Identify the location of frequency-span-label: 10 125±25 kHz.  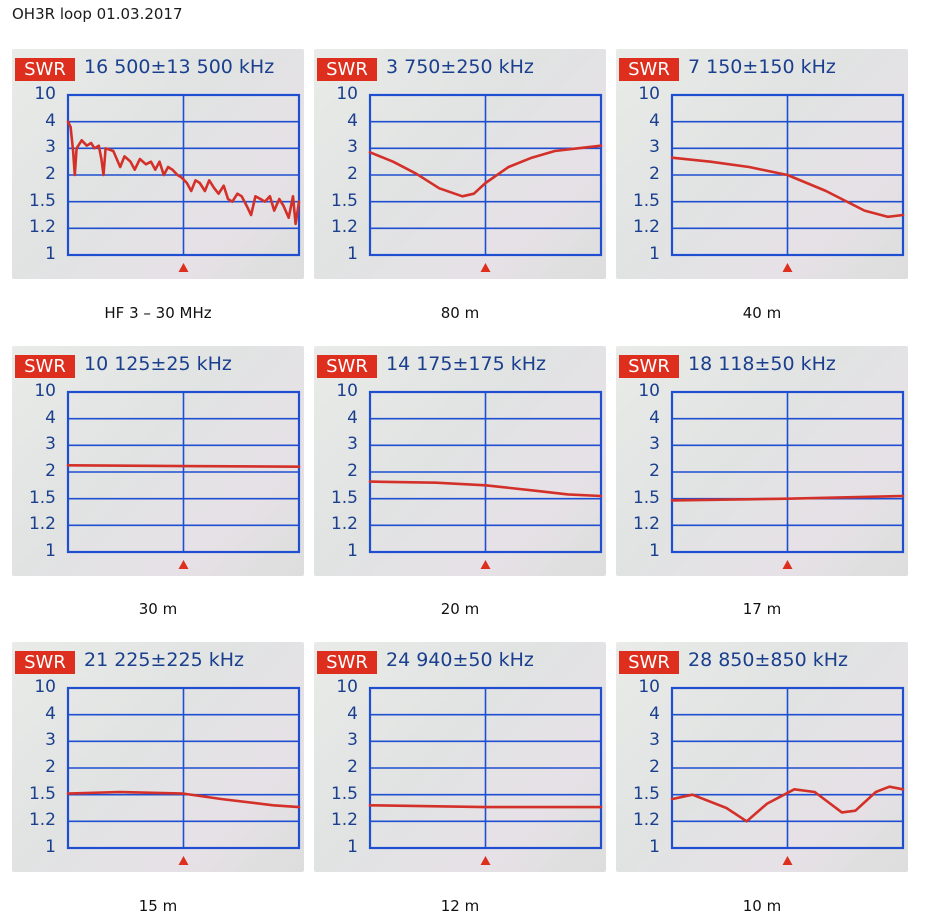
(158, 364).